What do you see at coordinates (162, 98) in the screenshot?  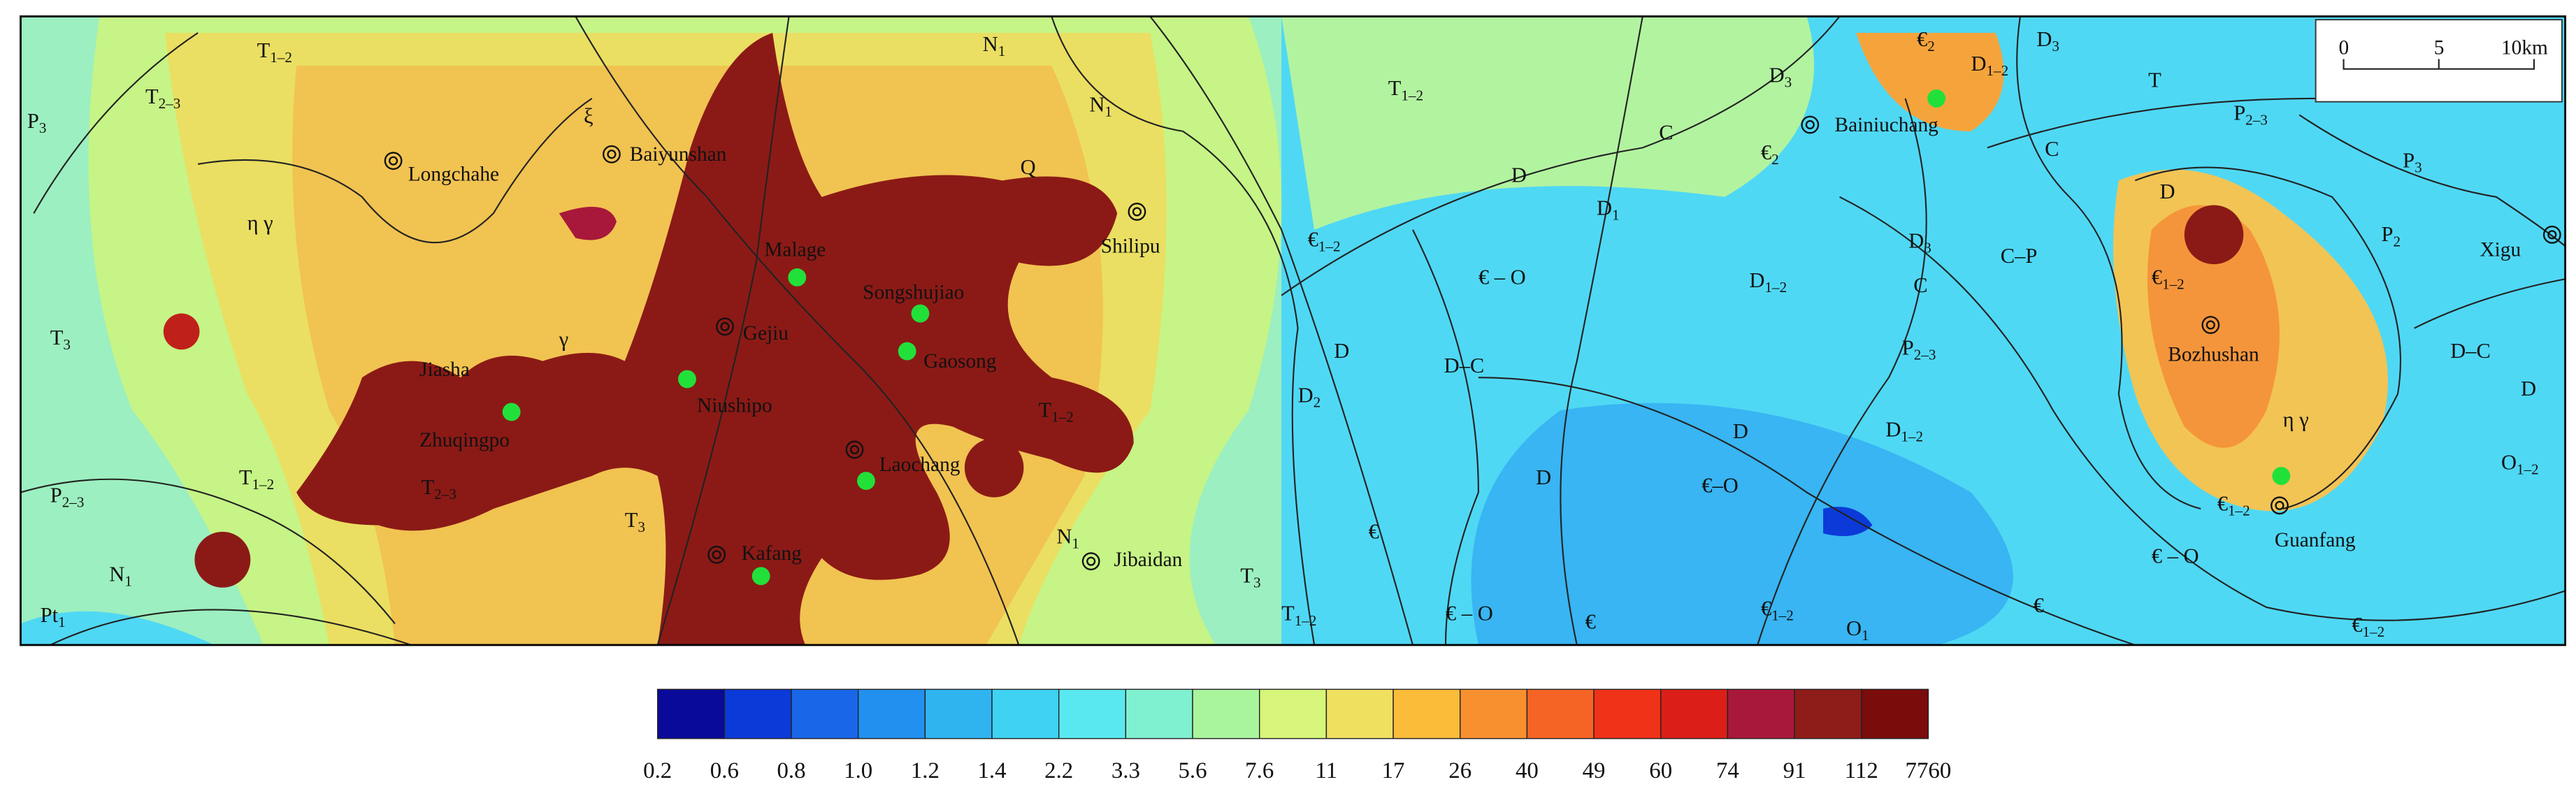 I see `unit-label: T2–3` at bounding box center [162, 98].